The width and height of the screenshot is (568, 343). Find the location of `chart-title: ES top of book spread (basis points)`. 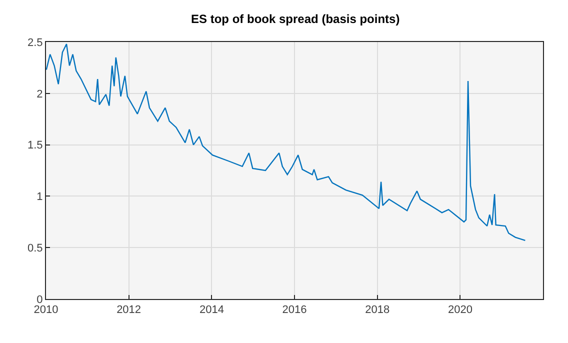

chart-title: ES top of book spread (basis points) is located at coordinates (295, 19).